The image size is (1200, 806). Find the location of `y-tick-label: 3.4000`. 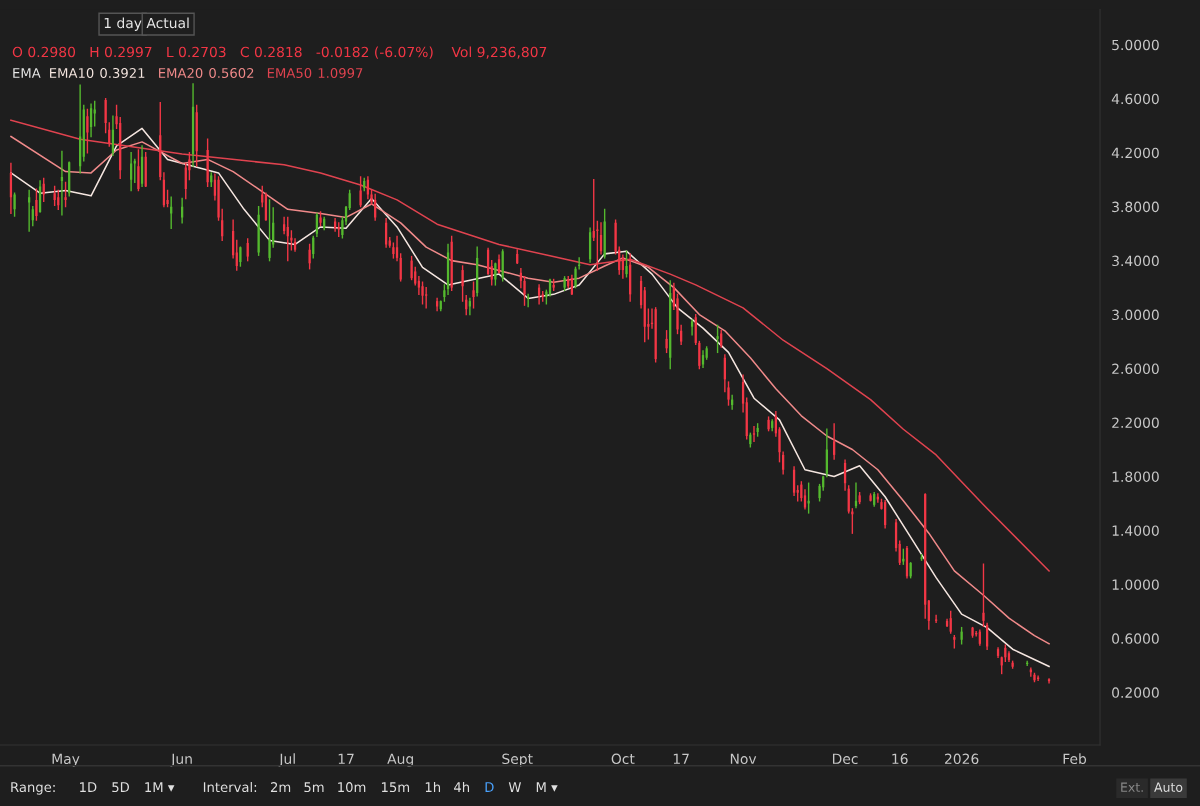

y-tick-label: 3.4000 is located at coordinates (1135, 261).